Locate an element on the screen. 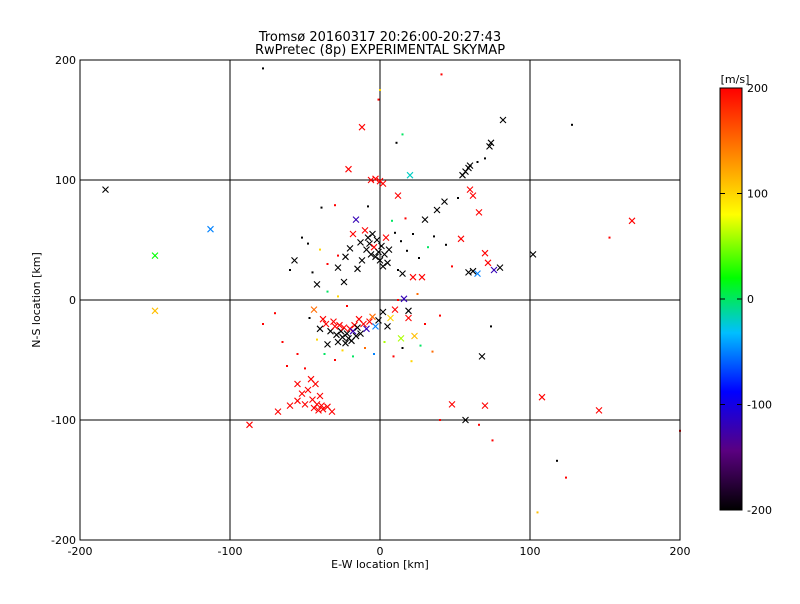 The width and height of the screenshot is (800, 604). y-tick-label: -200 is located at coordinates (63, 540).